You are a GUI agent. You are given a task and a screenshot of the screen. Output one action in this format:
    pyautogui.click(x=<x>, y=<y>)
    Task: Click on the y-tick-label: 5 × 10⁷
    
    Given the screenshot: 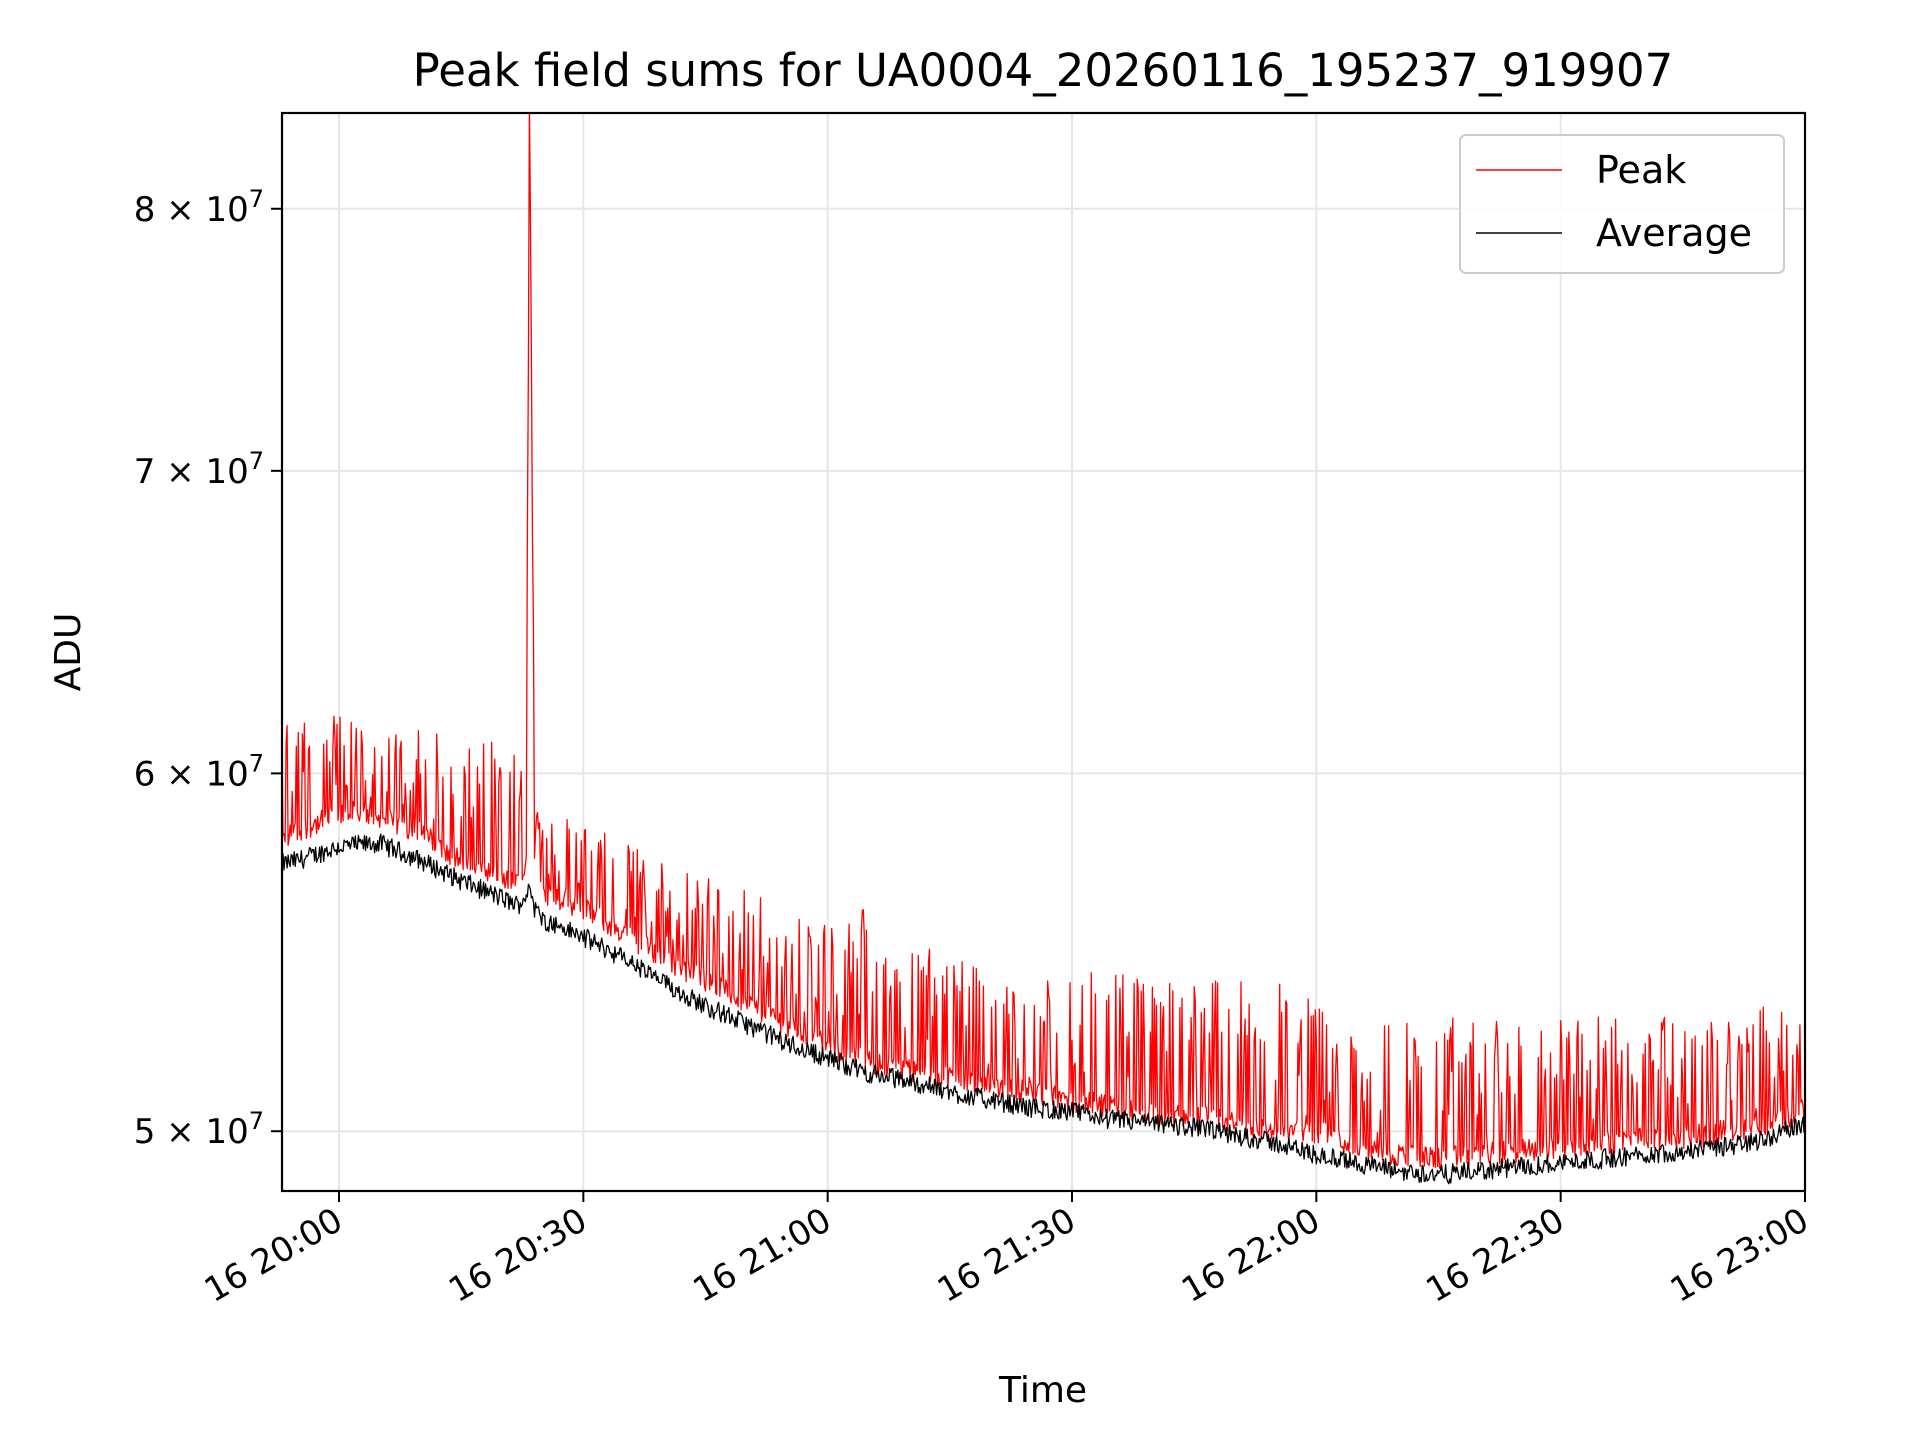 What is the action you would take?
    pyautogui.click(x=199, y=1129)
    